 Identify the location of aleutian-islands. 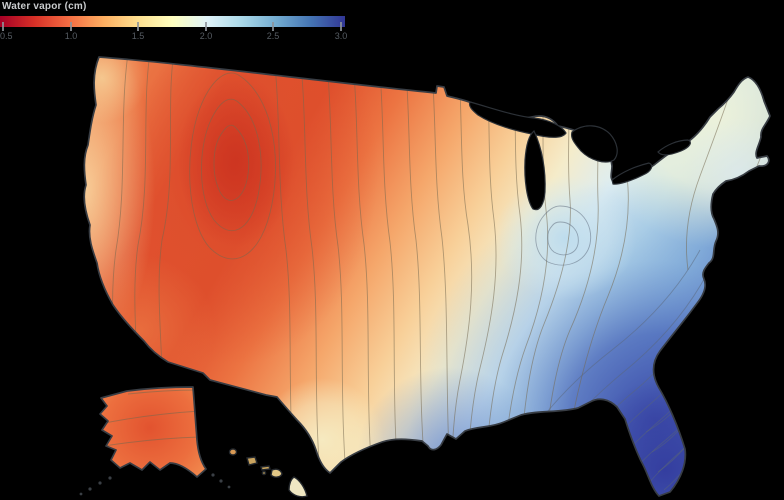
(155, 484).